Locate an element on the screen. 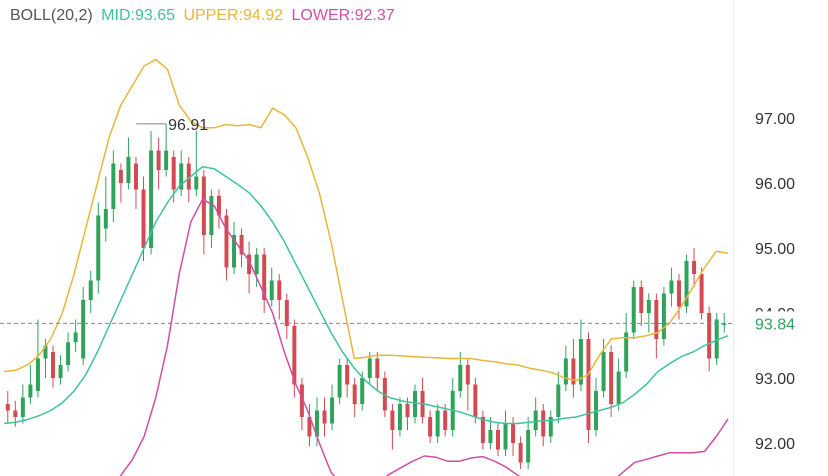 Image resolution: width=828 pixels, height=476 pixels. axis-divider is located at coordinates (733, 238).